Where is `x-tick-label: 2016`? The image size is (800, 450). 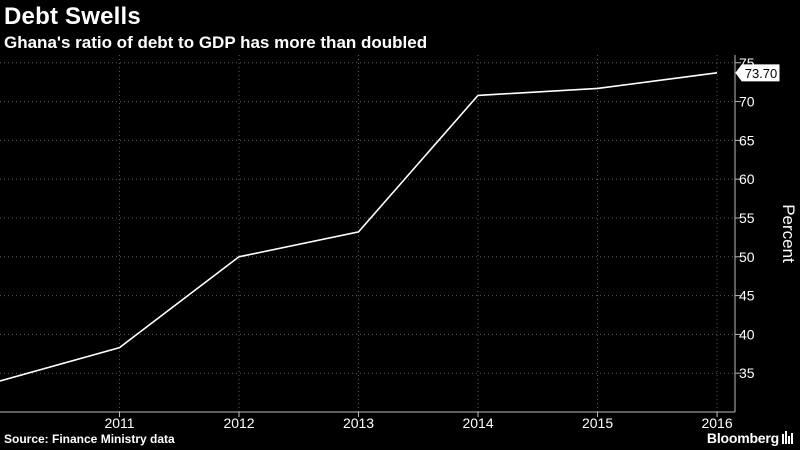 x-tick-label: 2016 is located at coordinates (716, 423).